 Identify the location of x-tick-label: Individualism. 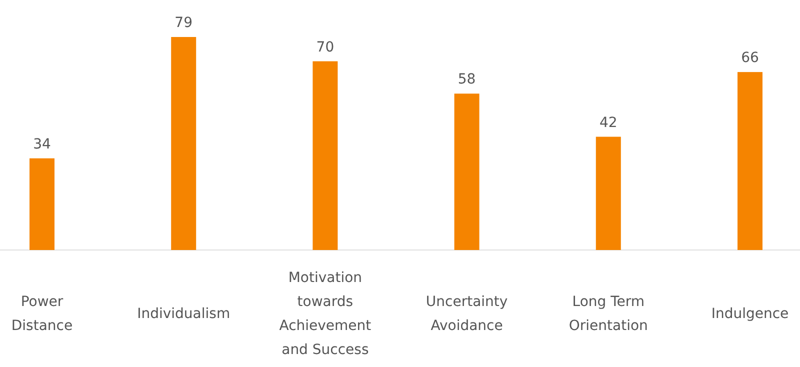
(183, 314).